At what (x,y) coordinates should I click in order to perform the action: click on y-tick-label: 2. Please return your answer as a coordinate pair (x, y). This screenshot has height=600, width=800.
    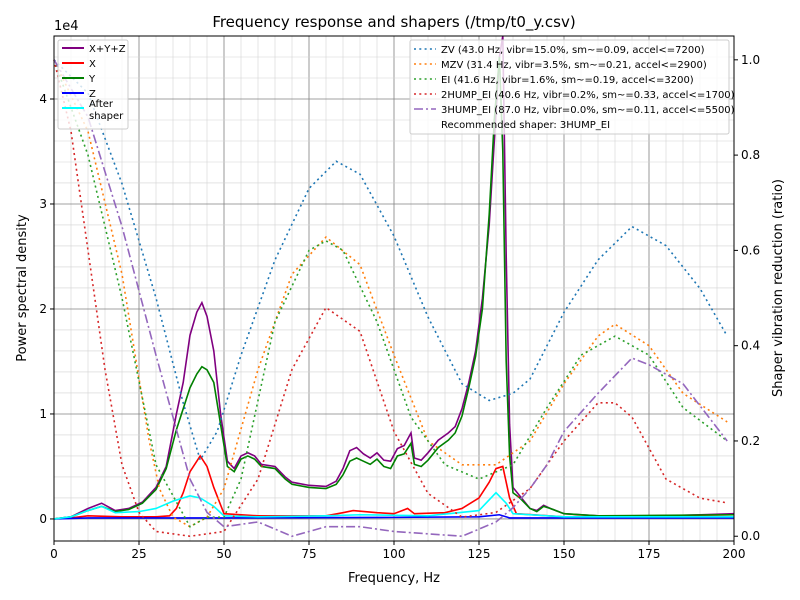
    Looking at the image, I should click on (43, 309).